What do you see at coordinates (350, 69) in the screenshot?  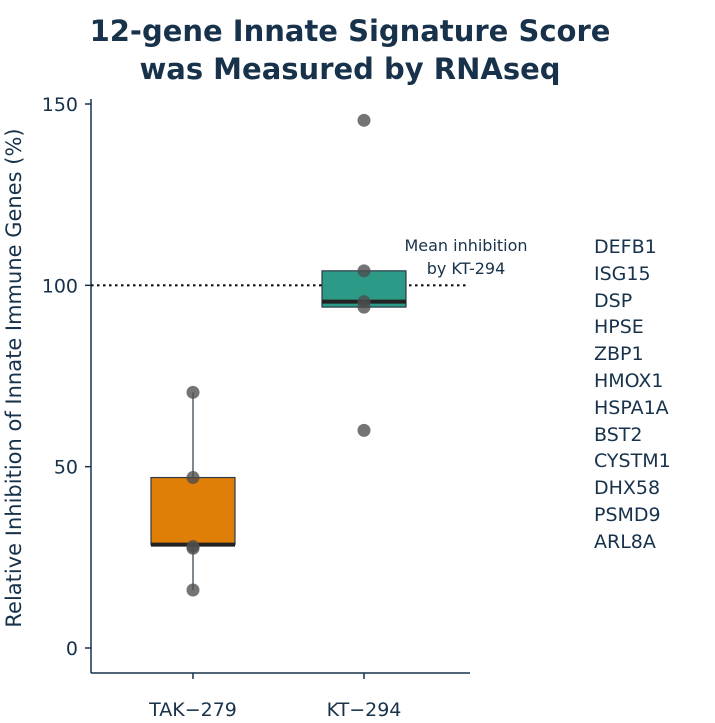 I see `chart-title-line-2: was Measured by RNAseq` at bounding box center [350, 69].